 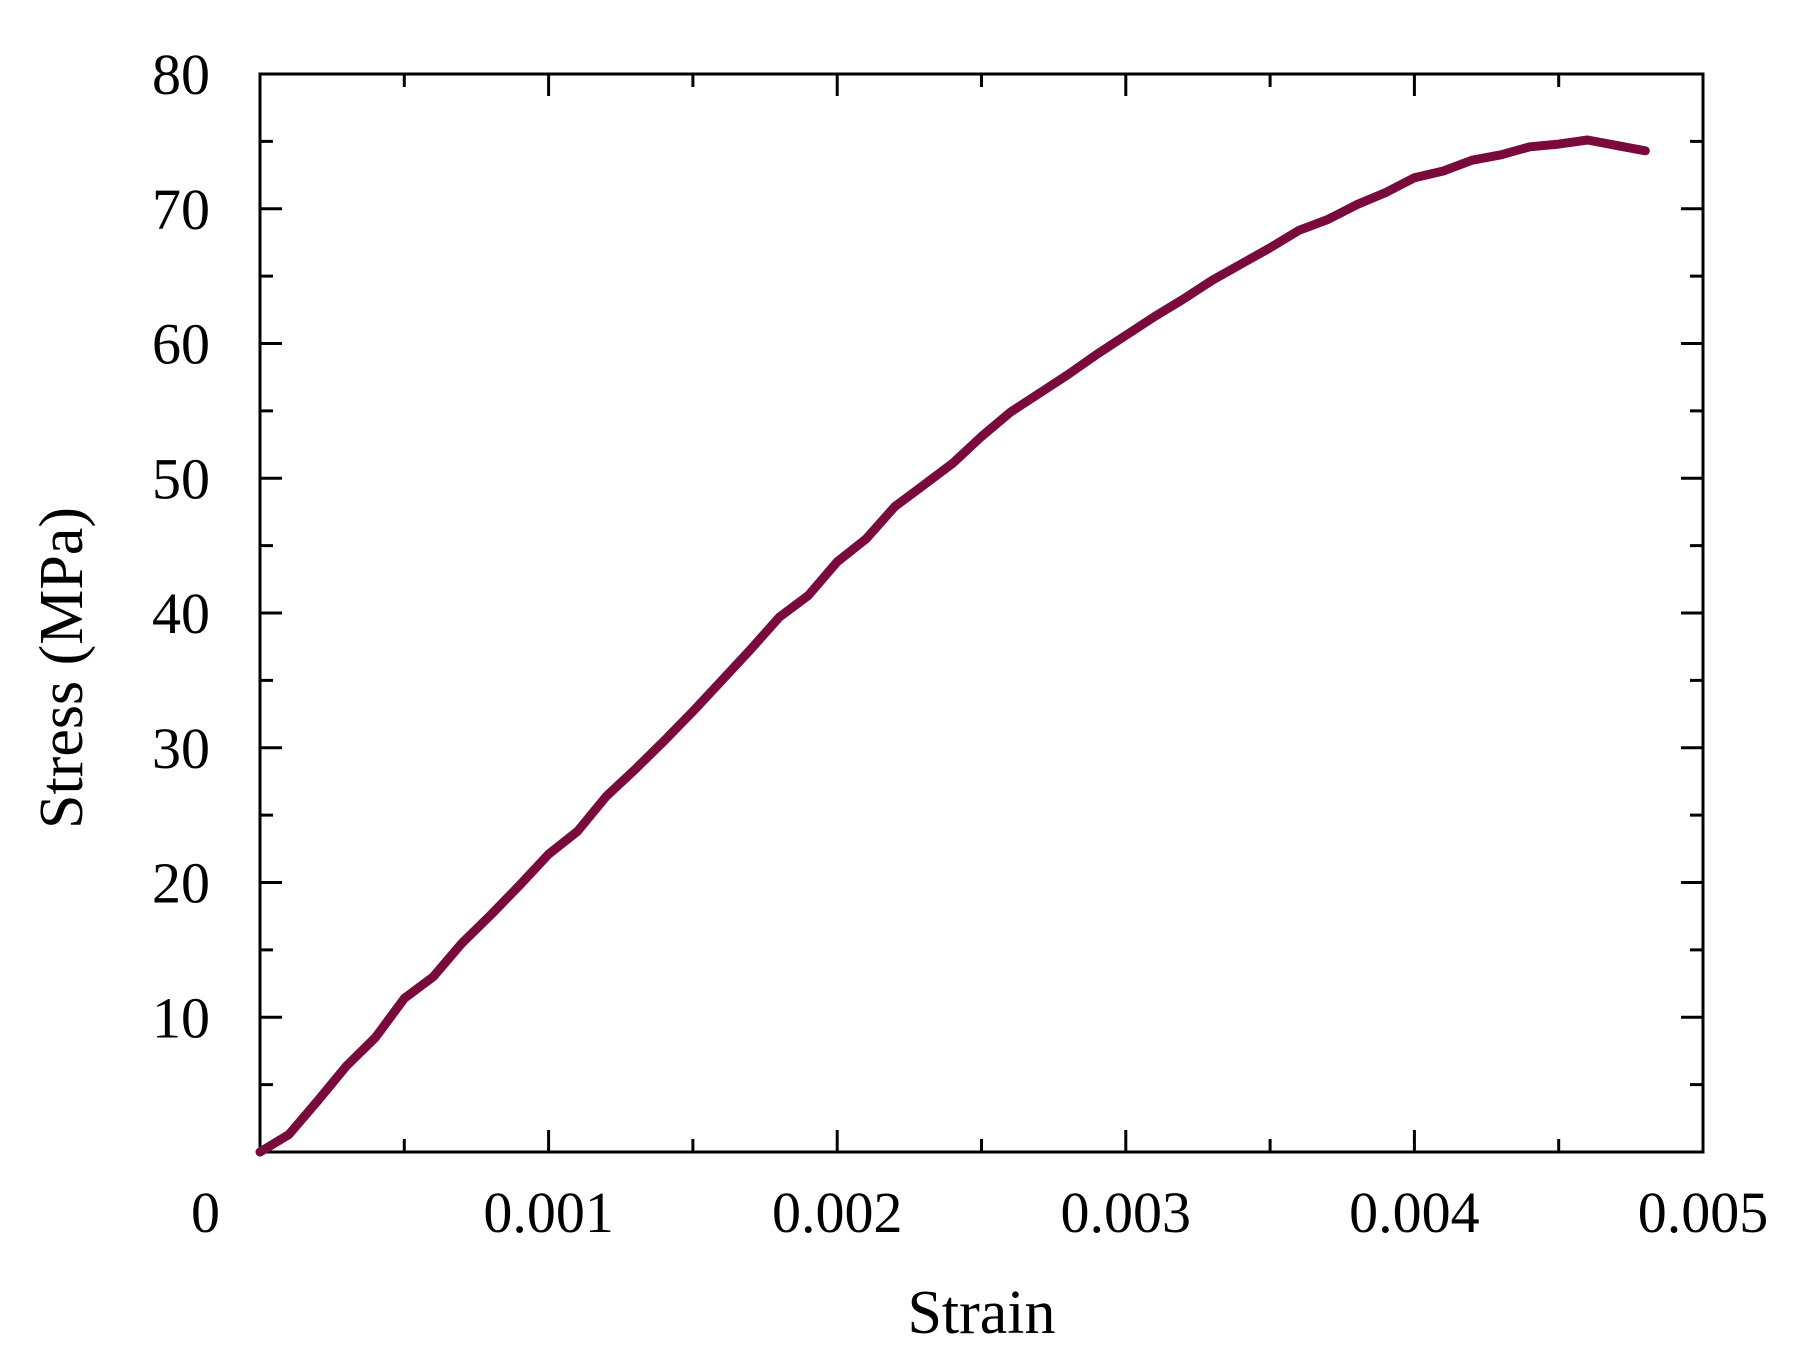 I want to click on x-tick-label: 0.002, so click(x=837, y=1212).